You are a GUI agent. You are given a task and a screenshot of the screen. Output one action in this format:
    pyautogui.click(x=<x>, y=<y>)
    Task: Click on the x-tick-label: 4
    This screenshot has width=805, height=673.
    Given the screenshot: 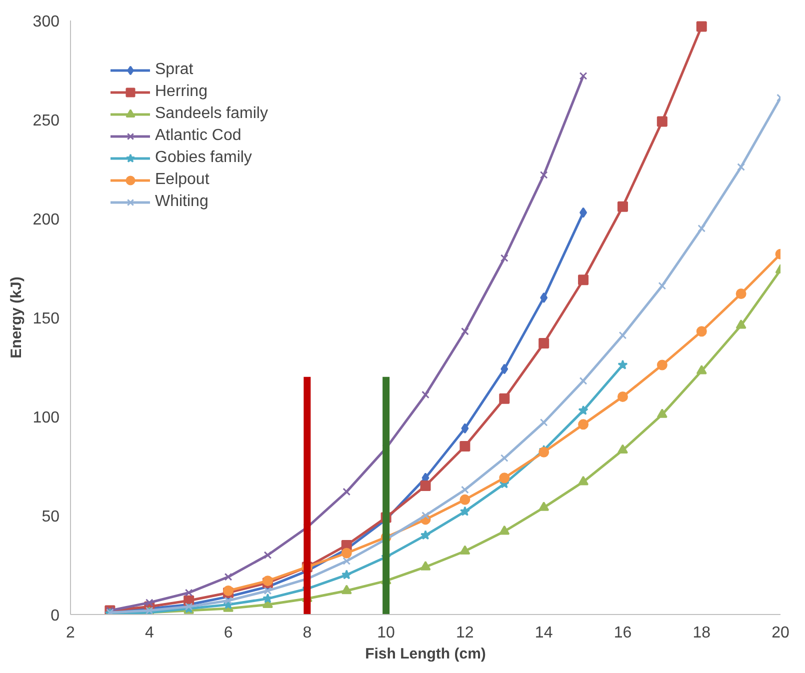 What is the action you would take?
    pyautogui.click(x=149, y=633)
    